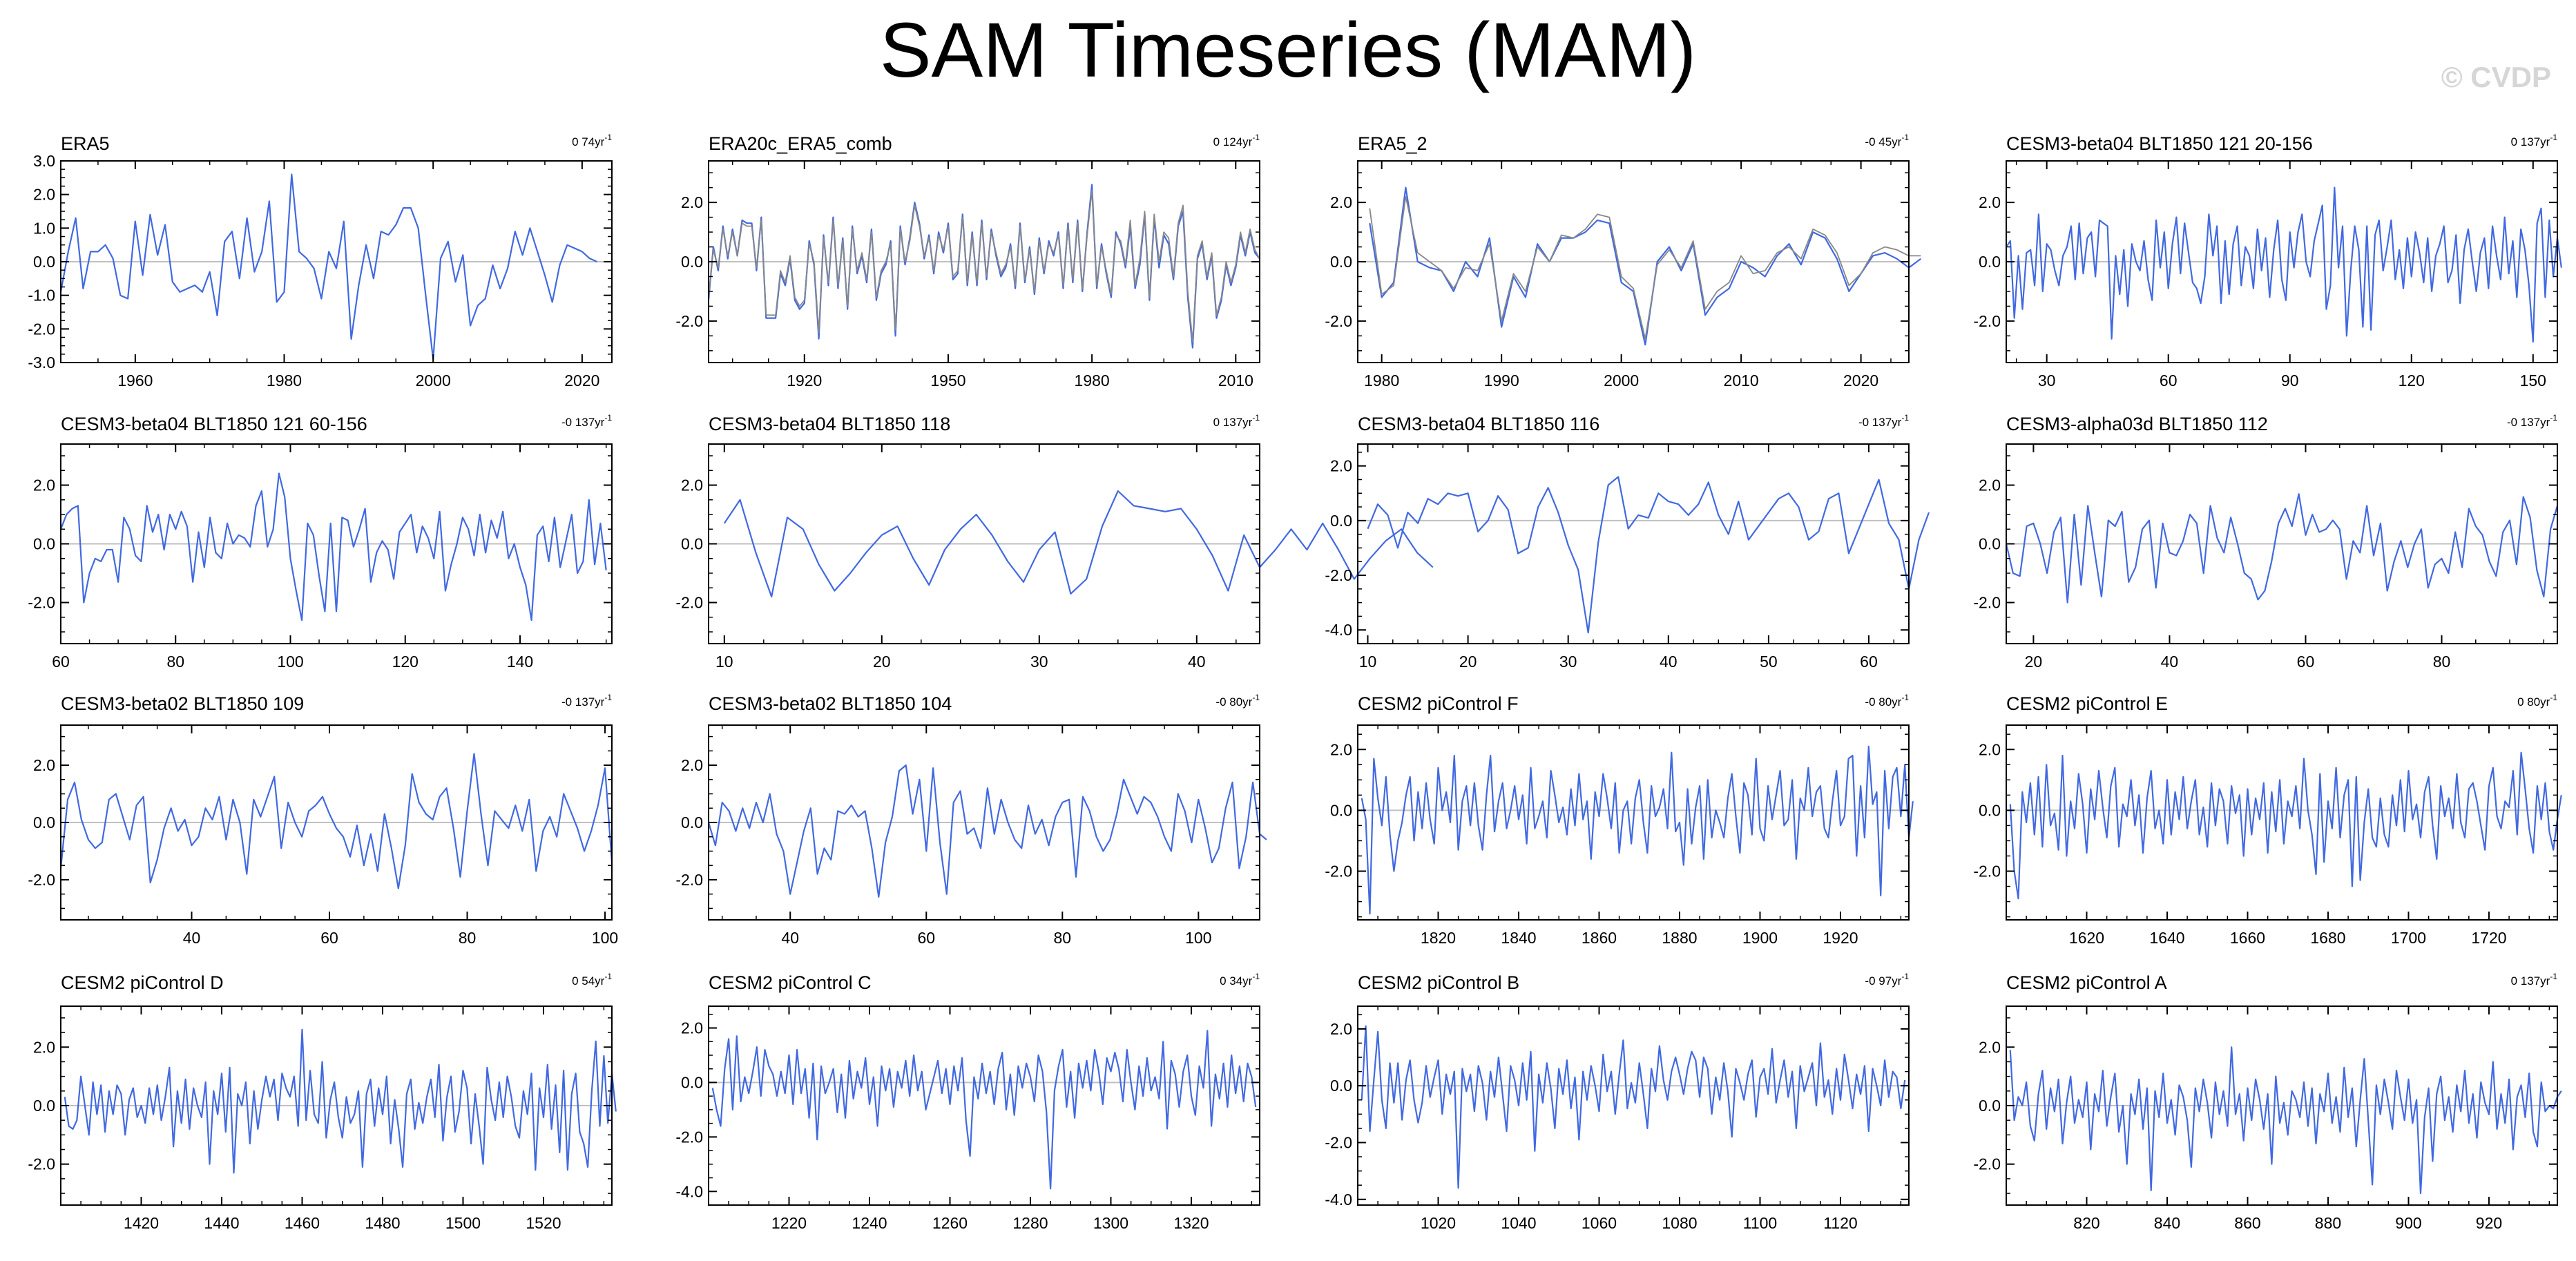  What do you see at coordinates (1438, 938) in the screenshot?
I see `x-tick-label: 1820` at bounding box center [1438, 938].